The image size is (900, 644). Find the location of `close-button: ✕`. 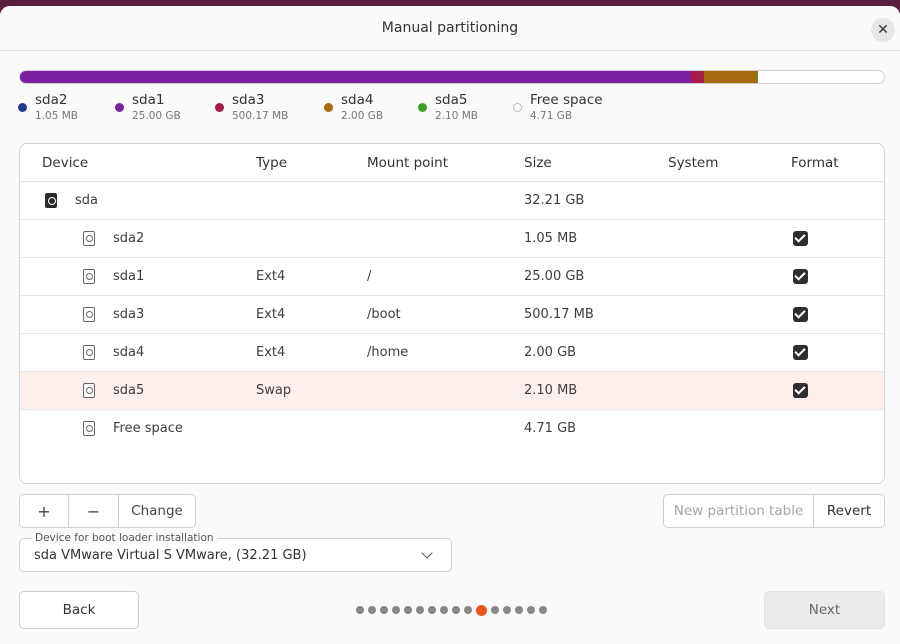

close-button: ✕ is located at coordinates (883, 30).